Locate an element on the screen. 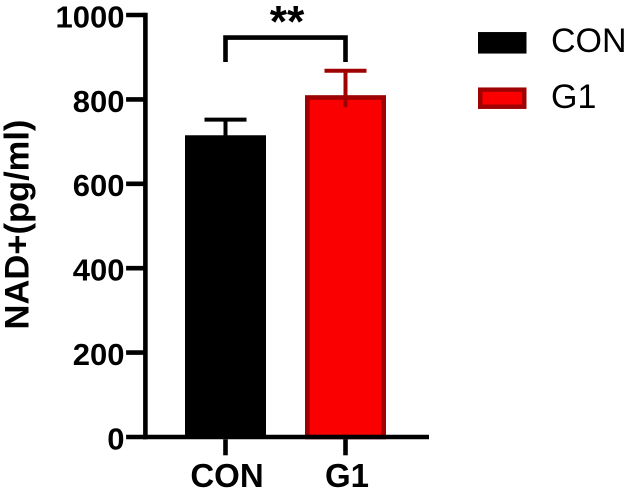 This screenshot has width=630, height=495. y-tick-label-800: 800 is located at coordinates (99, 101).